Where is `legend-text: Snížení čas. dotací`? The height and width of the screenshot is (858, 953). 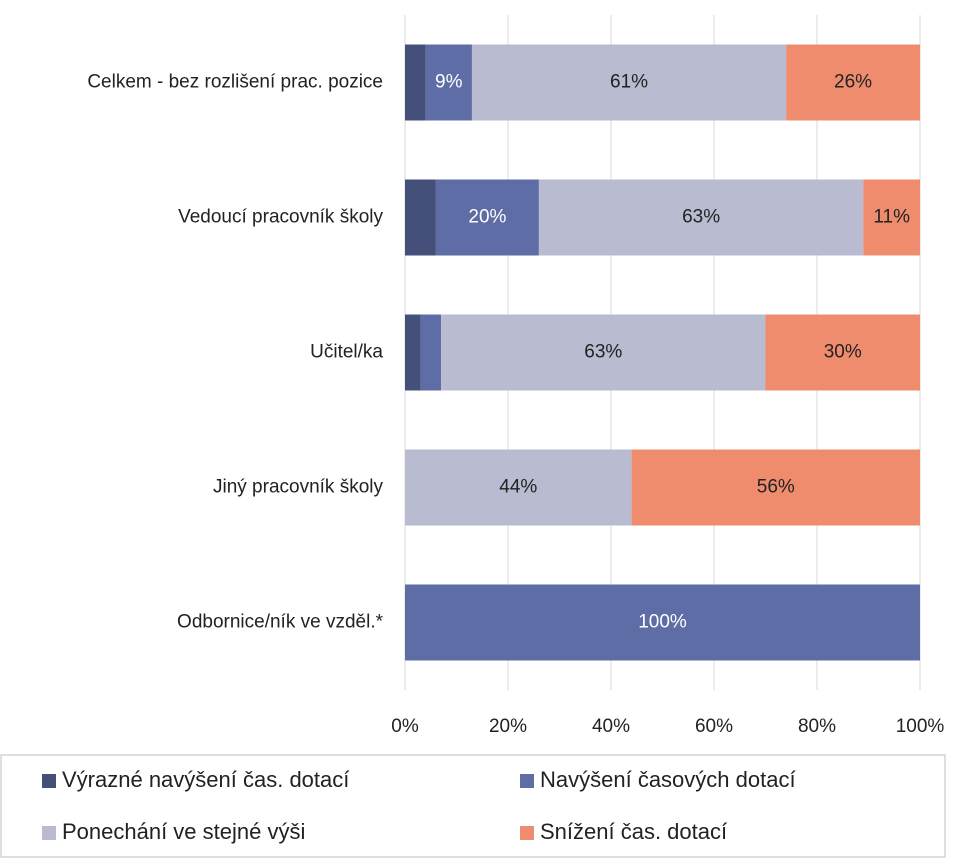 legend-text: Snížení čas. dotací is located at coordinates (633, 831).